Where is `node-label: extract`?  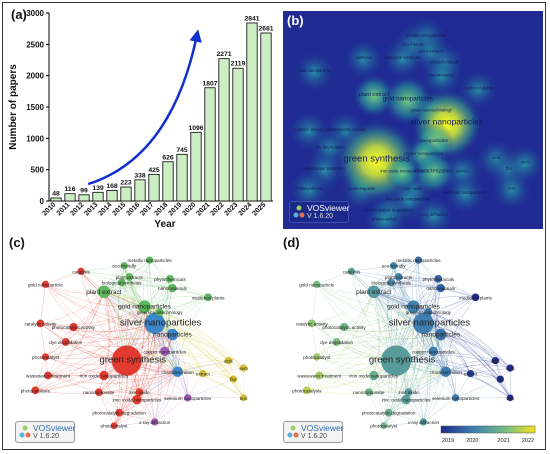 node-label: extract is located at coordinates (471, 374).